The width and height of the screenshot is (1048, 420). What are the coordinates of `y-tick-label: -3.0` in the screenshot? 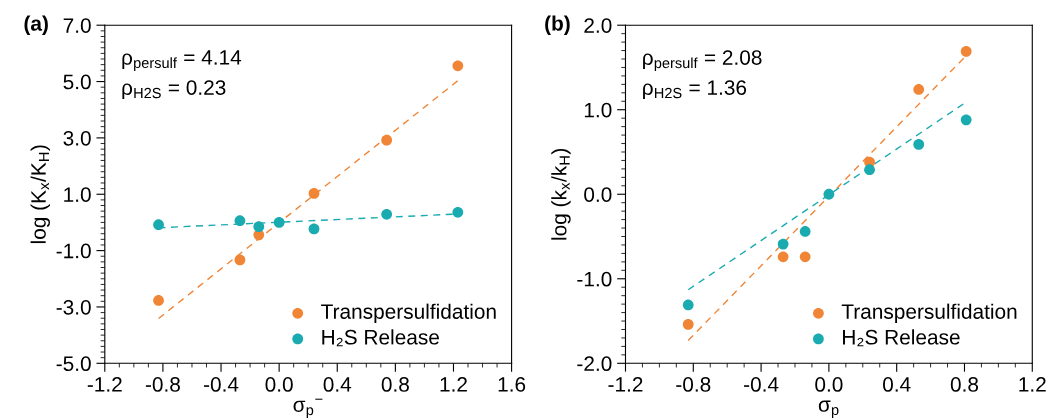 It's located at (73, 307).